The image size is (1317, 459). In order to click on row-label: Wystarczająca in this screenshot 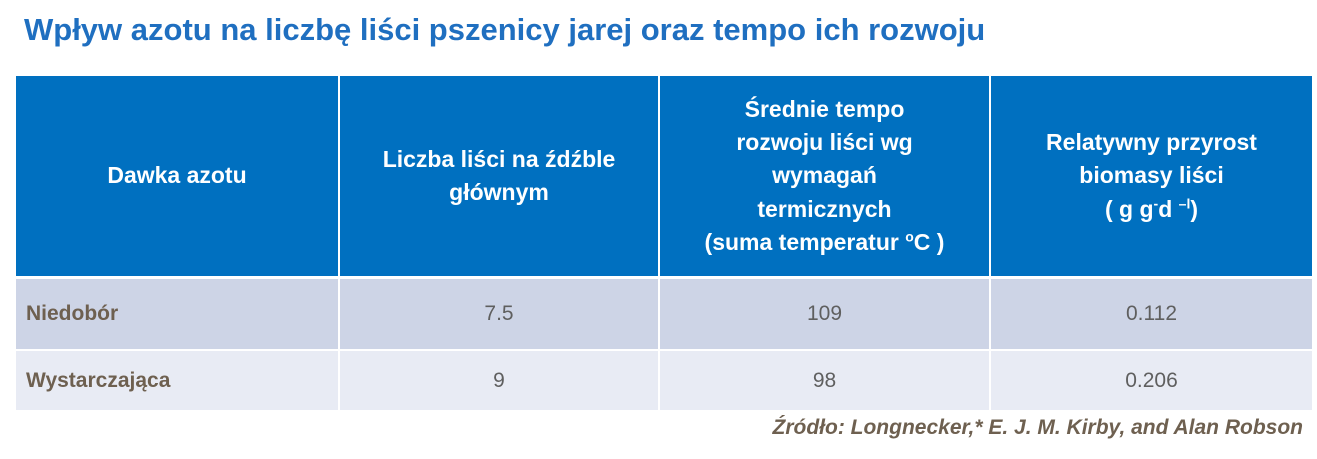, I will do `click(178, 380)`.